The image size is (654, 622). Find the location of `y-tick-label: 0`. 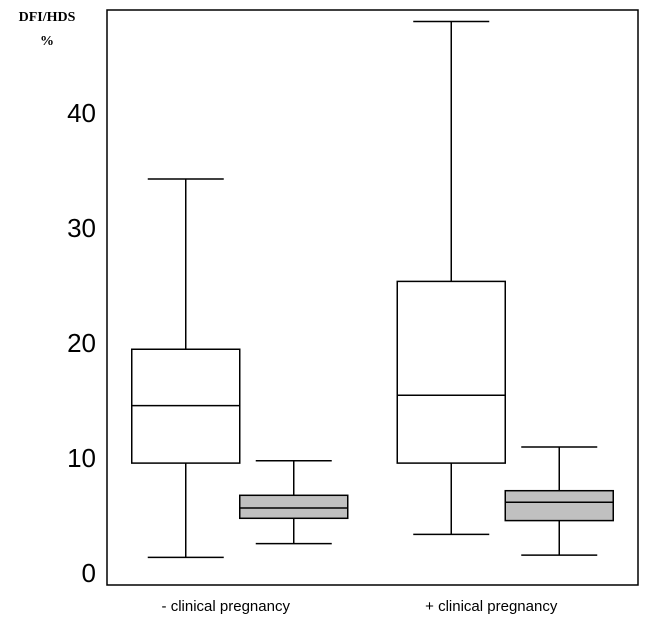

y-tick-label: 0 is located at coordinates (89, 573).